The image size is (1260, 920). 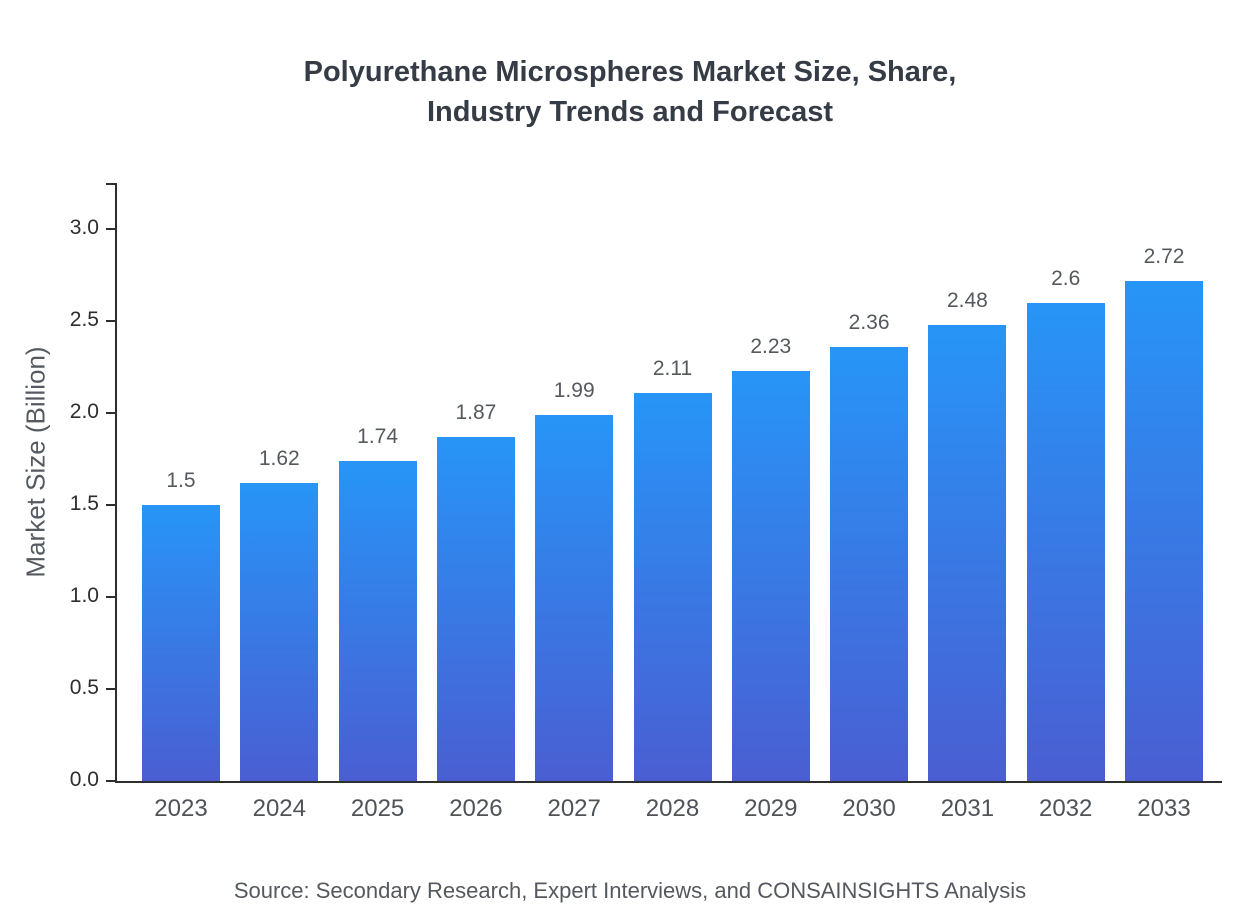 What do you see at coordinates (84, 411) in the screenshot?
I see `y-axis-tick-label: 2.0` at bounding box center [84, 411].